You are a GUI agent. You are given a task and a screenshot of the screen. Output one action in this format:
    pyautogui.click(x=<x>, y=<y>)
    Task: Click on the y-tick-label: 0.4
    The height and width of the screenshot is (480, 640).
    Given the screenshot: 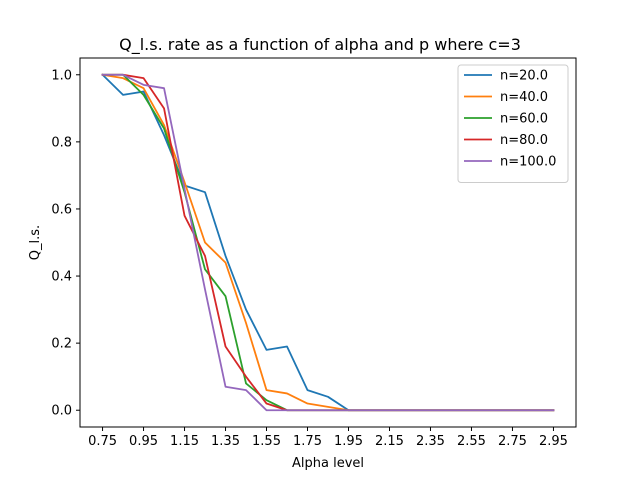 What is the action you would take?
    pyautogui.click(x=61, y=277)
    